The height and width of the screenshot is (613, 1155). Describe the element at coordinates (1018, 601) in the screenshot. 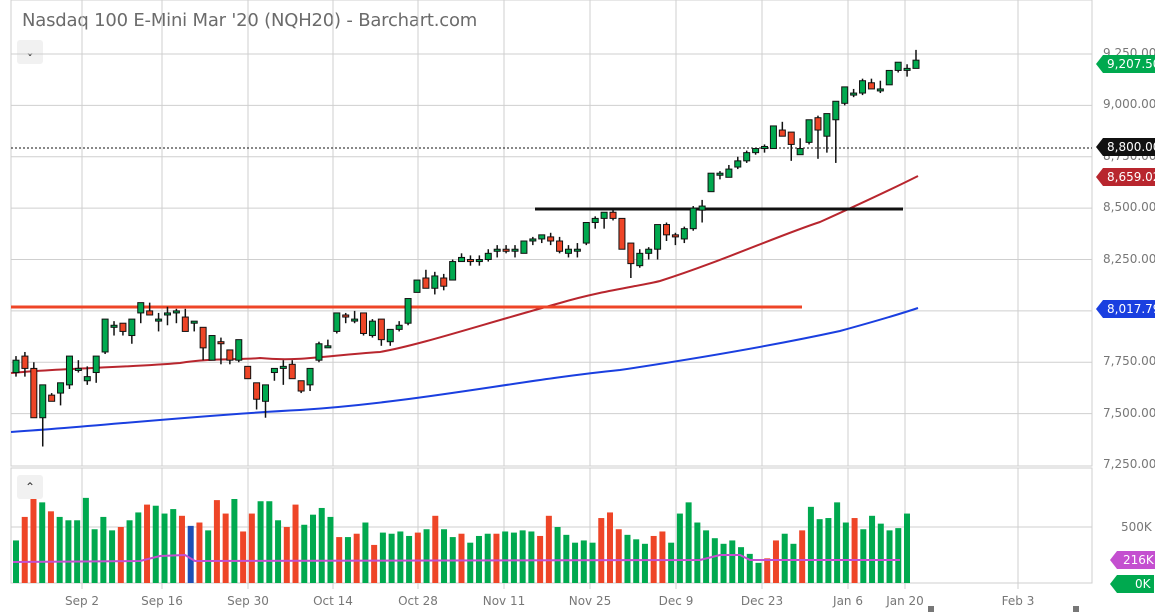

I see `date-tick-label: Feb 3` at that location.